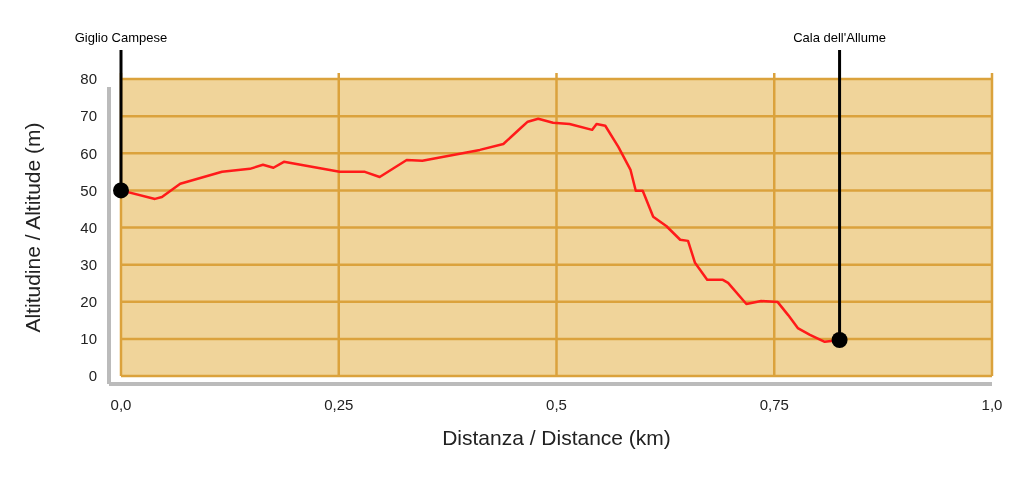  Describe the element at coordinates (88, 190) in the screenshot. I see `y-tick-label: 50` at that location.